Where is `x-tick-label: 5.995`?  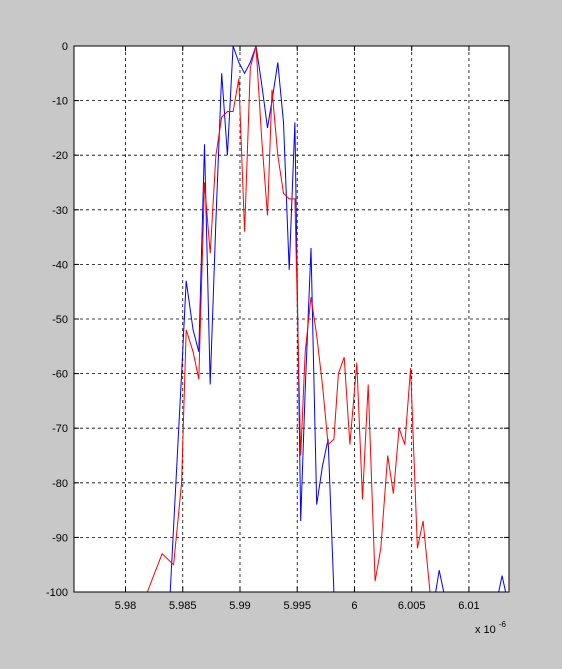 x-tick-label: 5.995 is located at coordinates (297, 606).